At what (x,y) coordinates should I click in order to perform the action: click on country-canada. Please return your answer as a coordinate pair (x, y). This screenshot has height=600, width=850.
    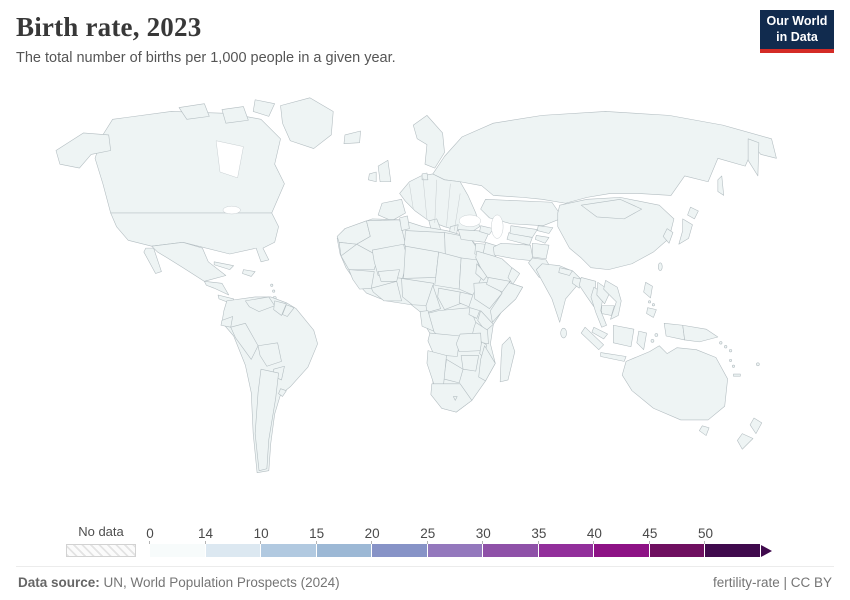
    Looking at the image, I should click on (189, 162).